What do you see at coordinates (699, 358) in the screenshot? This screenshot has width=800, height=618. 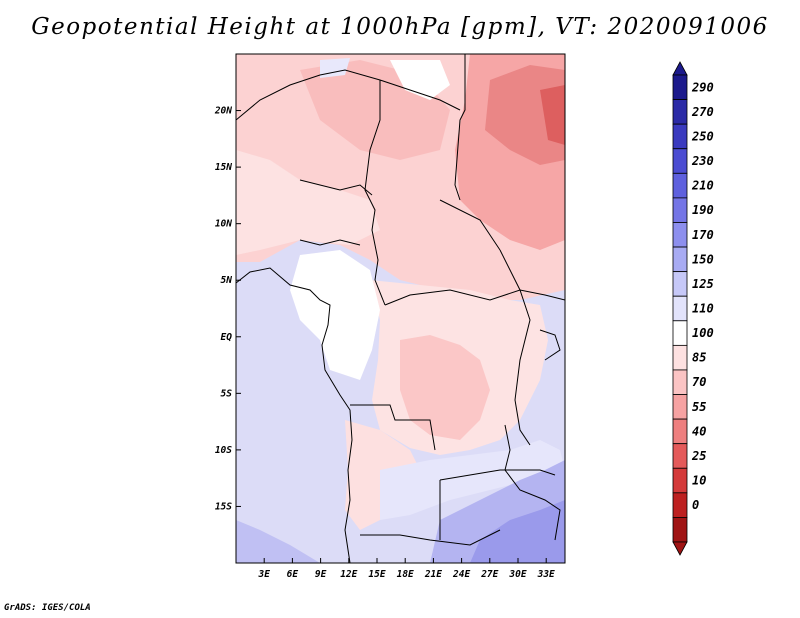 I see `colorbar-label: 85` at bounding box center [699, 358].